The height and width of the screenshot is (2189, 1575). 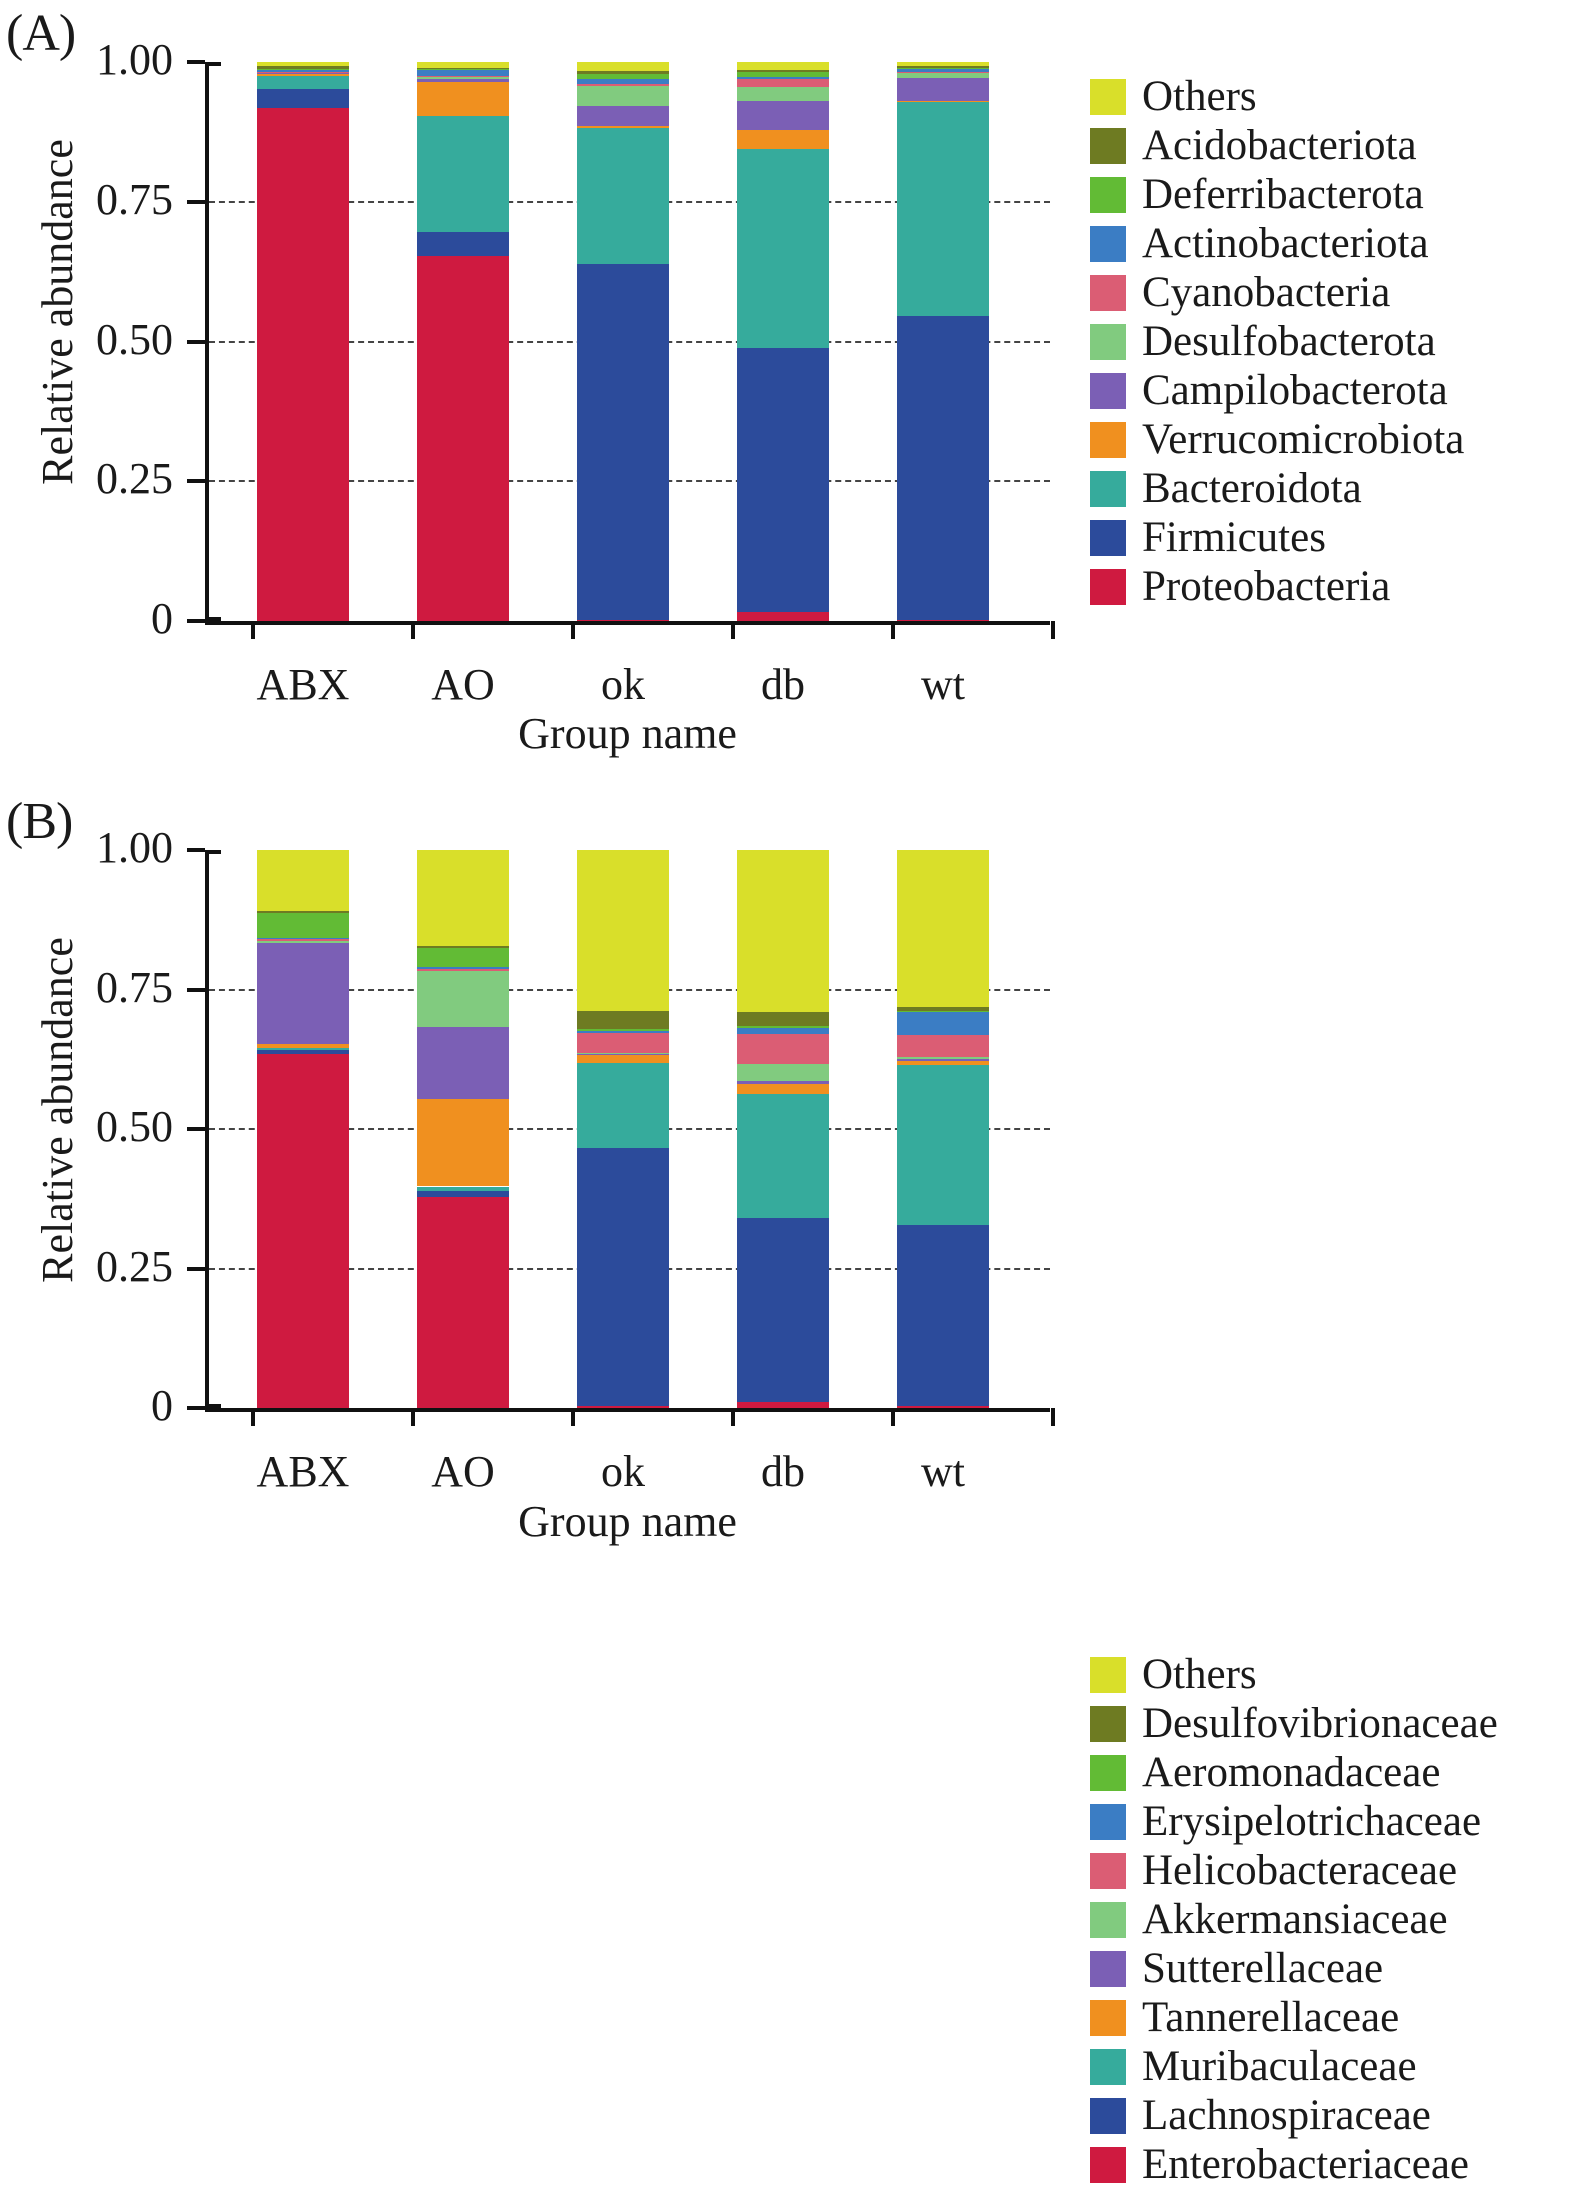 I want to click on legend-item-aeromonadaceae: Aeromonadaceae, so click(x=1332, y=1772).